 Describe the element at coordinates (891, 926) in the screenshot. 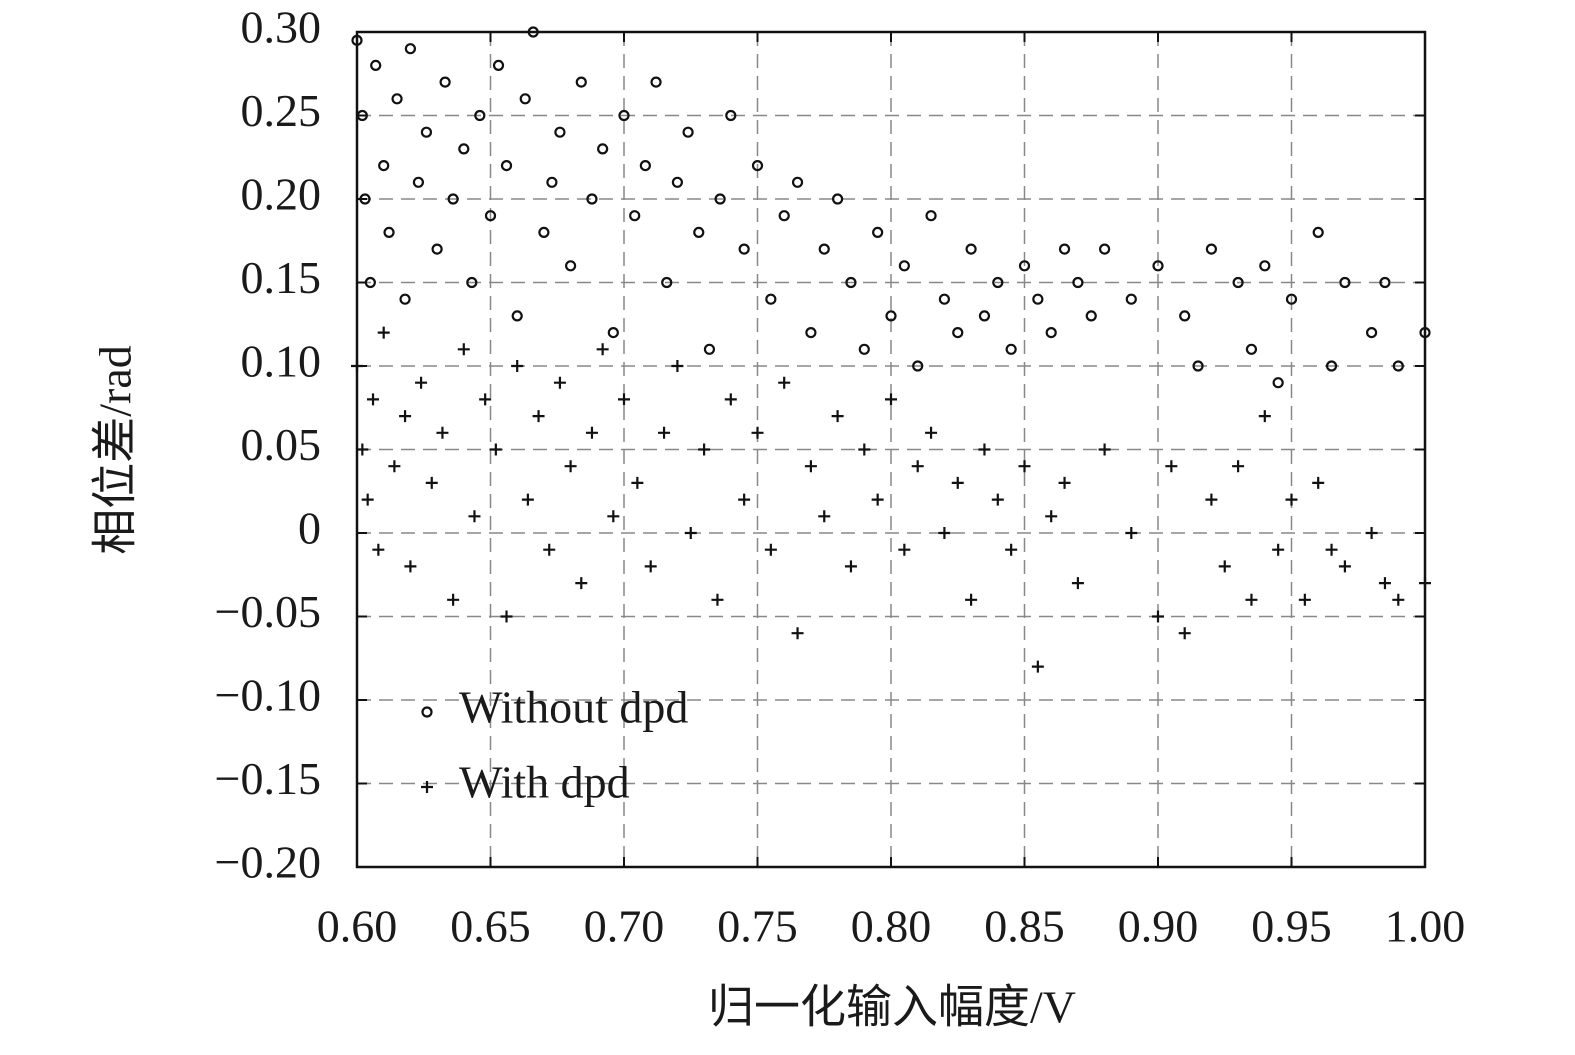

I see `x-tick-label: 0.80` at that location.